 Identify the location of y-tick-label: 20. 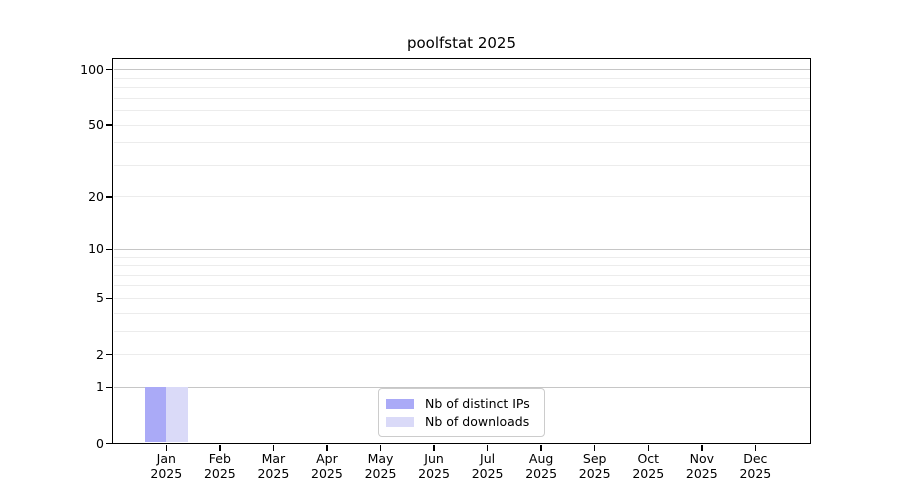
(96, 196).